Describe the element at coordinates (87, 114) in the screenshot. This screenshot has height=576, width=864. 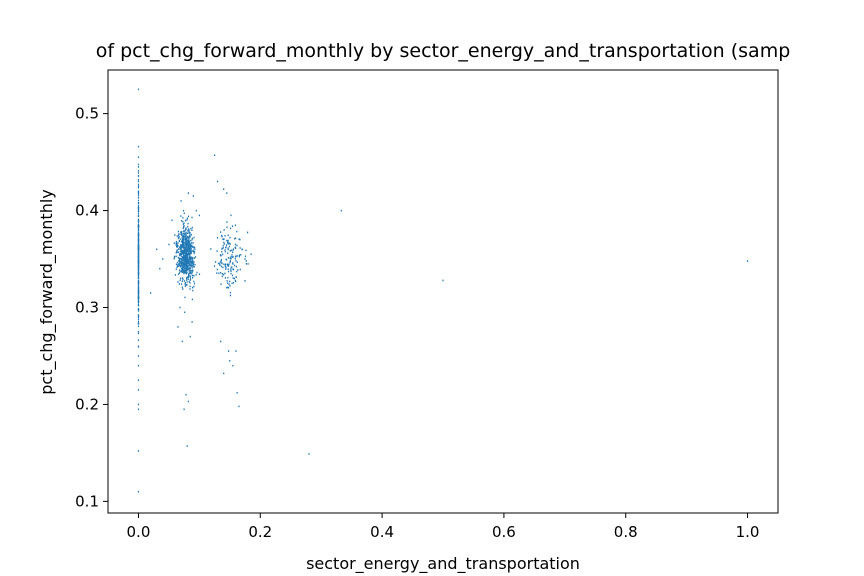
I see `y-tick-label: 0.5` at that location.